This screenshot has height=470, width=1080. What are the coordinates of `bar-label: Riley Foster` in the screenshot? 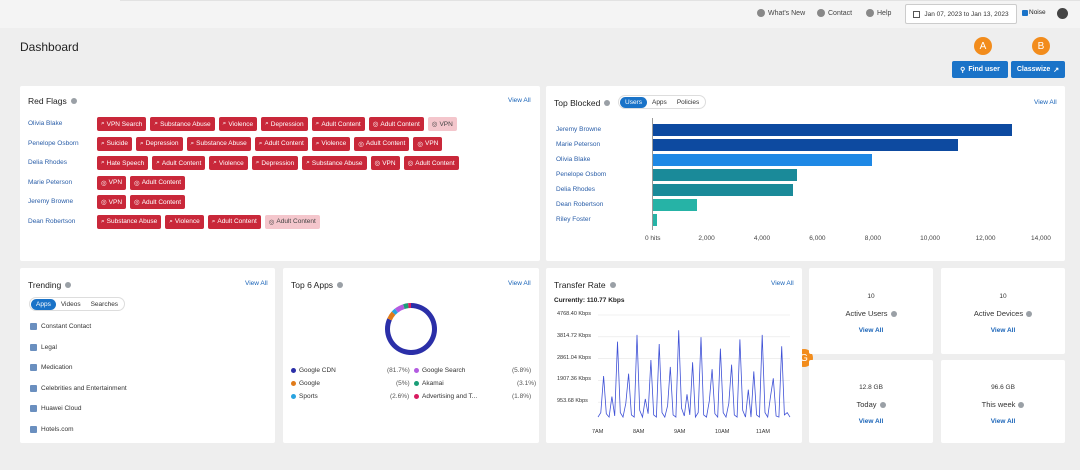 It's located at (573, 219).